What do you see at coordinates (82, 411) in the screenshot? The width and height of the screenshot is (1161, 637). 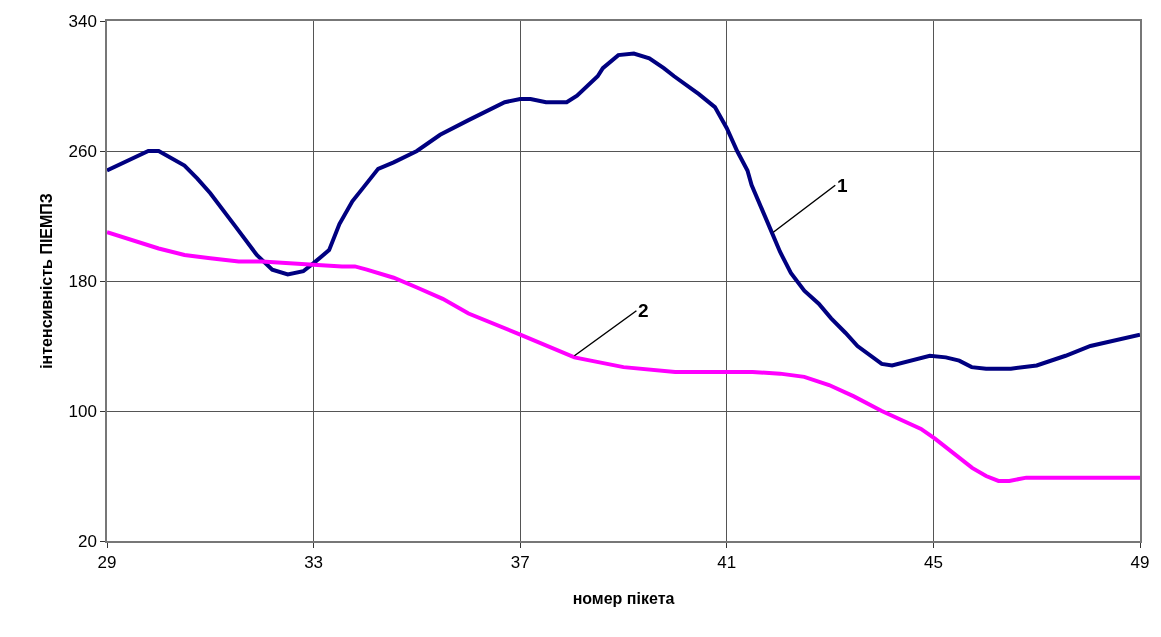 I see `y-tick-label: 100` at bounding box center [82, 411].